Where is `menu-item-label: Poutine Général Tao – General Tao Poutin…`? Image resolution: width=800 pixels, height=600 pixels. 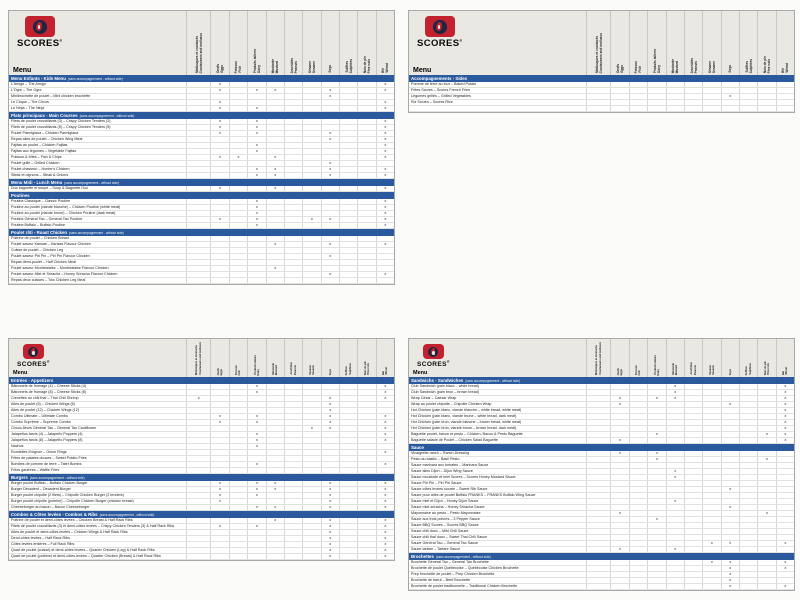 menu-item-label: Poutine Général Tao – General Tao Poutin… is located at coordinates (47, 219).